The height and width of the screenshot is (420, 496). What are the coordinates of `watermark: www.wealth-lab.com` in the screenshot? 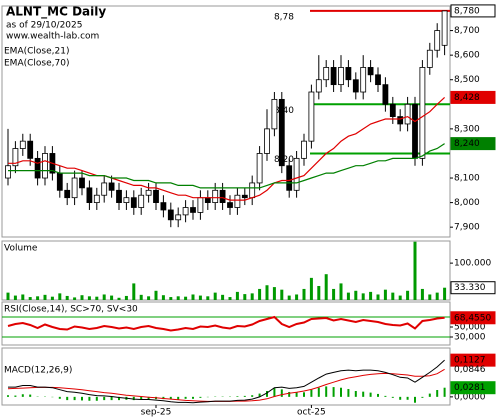 It's located at (52, 37).